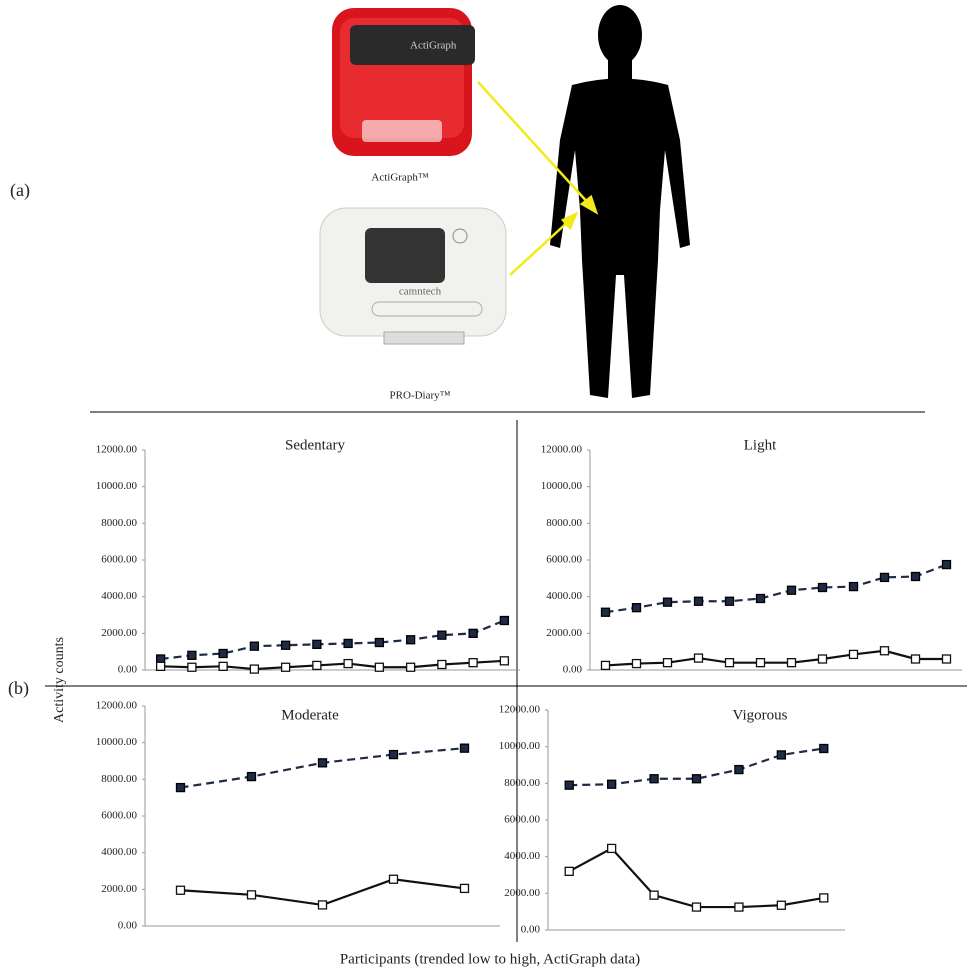  I want to click on panel-label: (a), so click(20, 190).